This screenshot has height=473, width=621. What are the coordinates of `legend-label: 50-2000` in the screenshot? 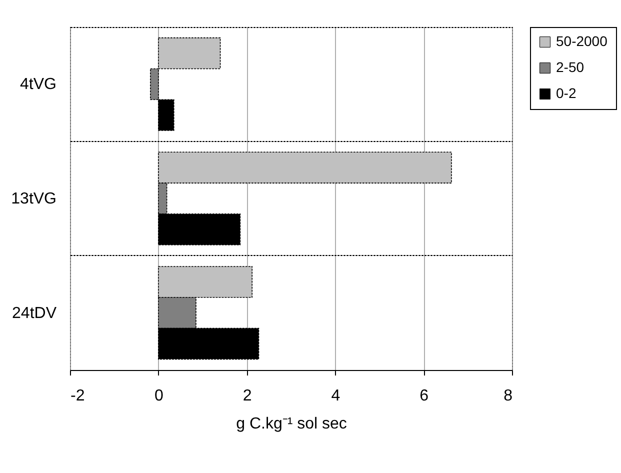 It's located at (582, 41).